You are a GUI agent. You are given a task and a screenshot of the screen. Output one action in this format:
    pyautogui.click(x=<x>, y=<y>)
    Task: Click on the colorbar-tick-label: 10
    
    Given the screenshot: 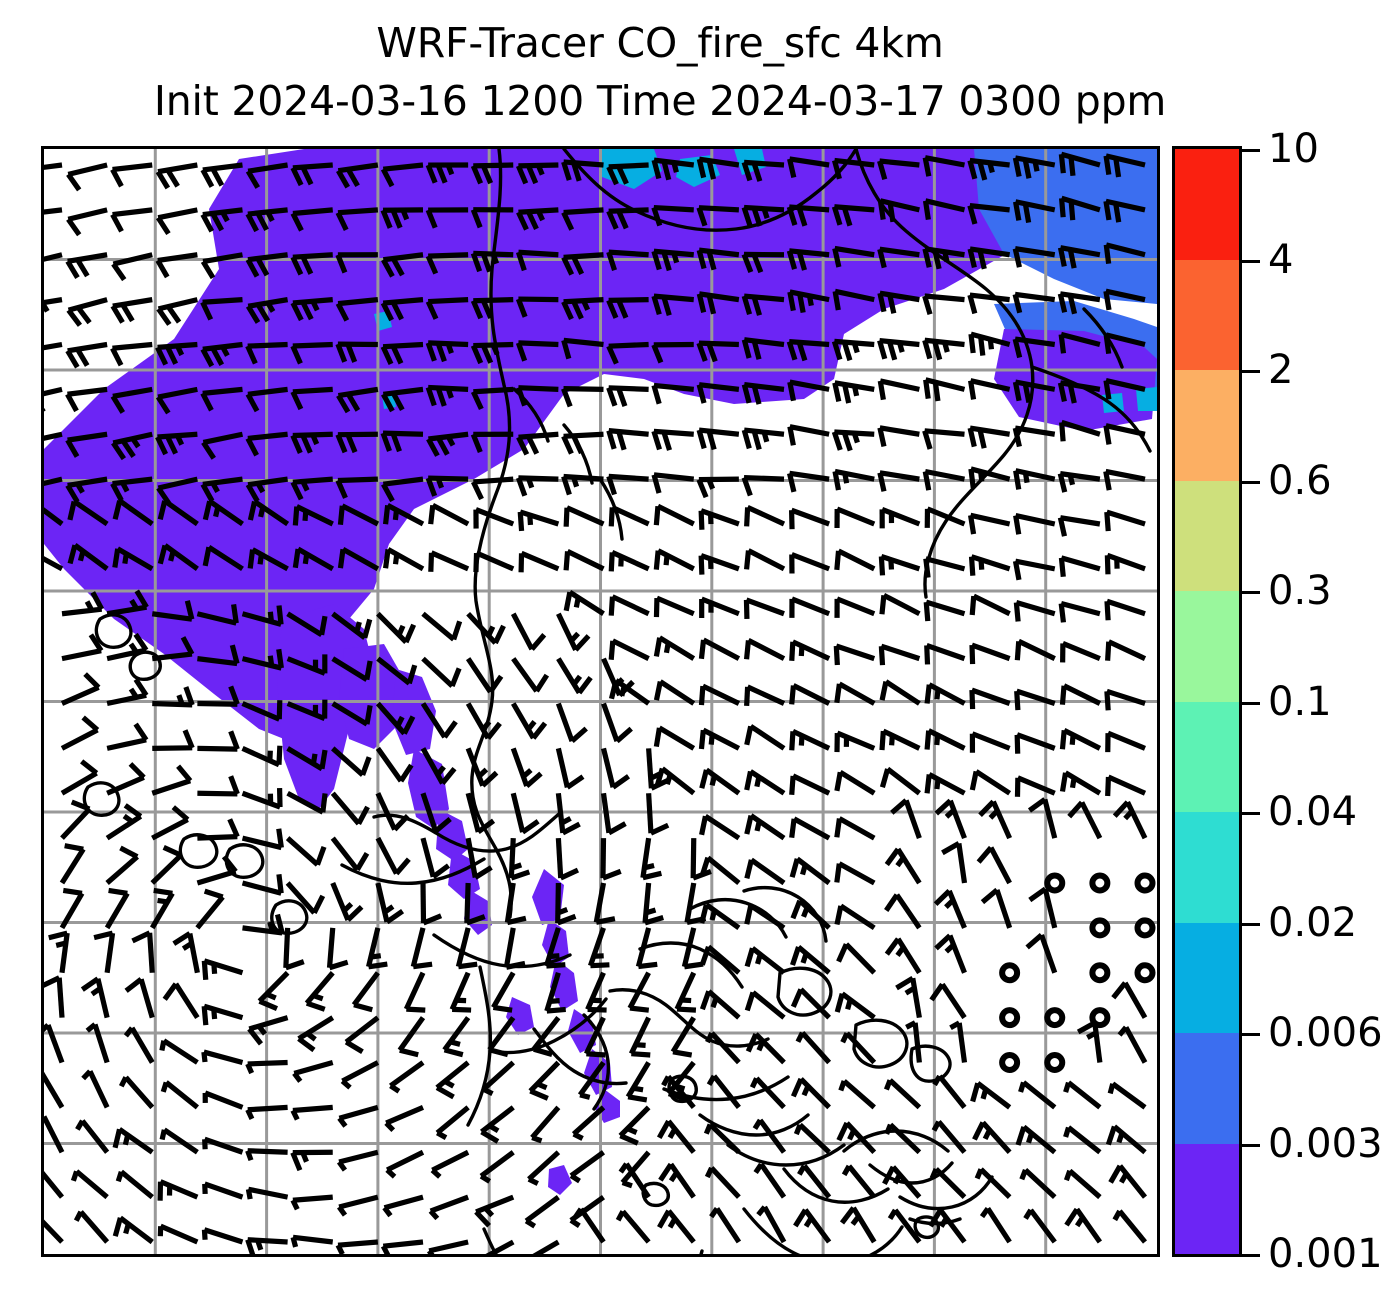 What is the action you would take?
    pyautogui.click(x=1293, y=149)
    